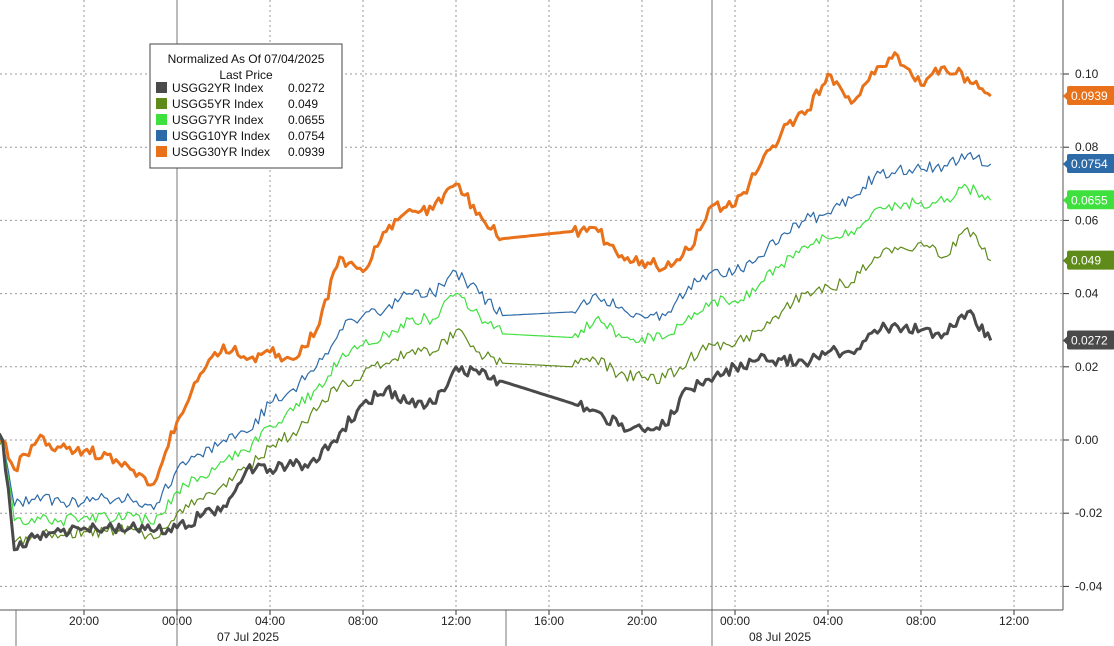 This screenshot has height=646, width=1114. I want to click on last-price-label: 0.0655, so click(1089, 200).